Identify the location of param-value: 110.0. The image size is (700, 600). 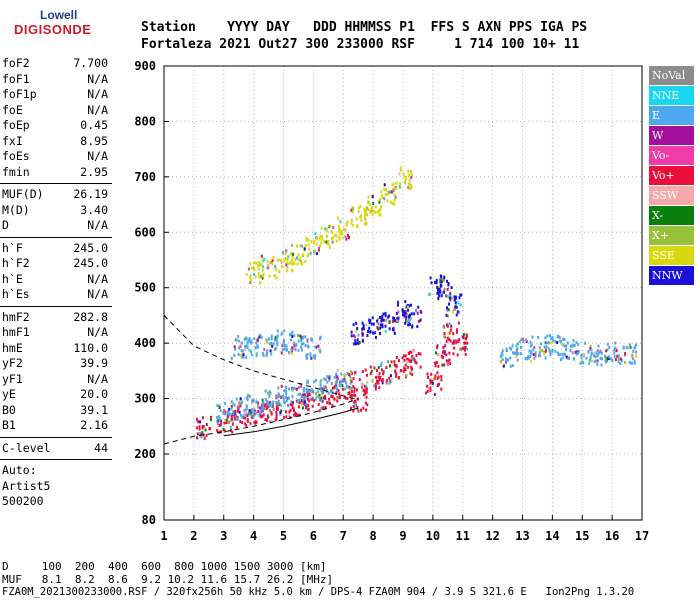
(90, 347).